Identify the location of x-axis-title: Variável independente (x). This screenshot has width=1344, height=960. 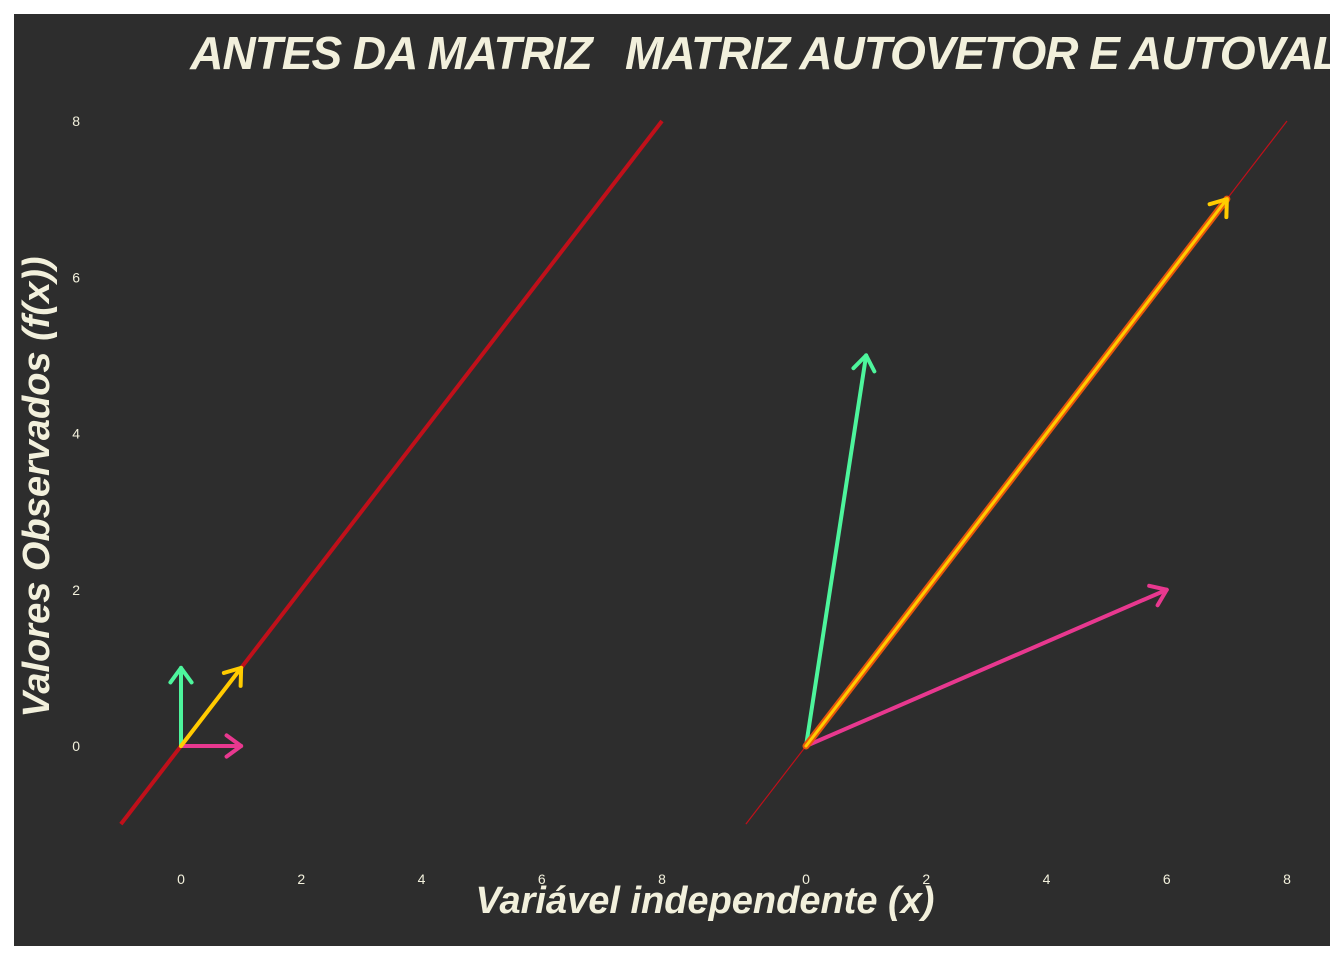
(705, 901).